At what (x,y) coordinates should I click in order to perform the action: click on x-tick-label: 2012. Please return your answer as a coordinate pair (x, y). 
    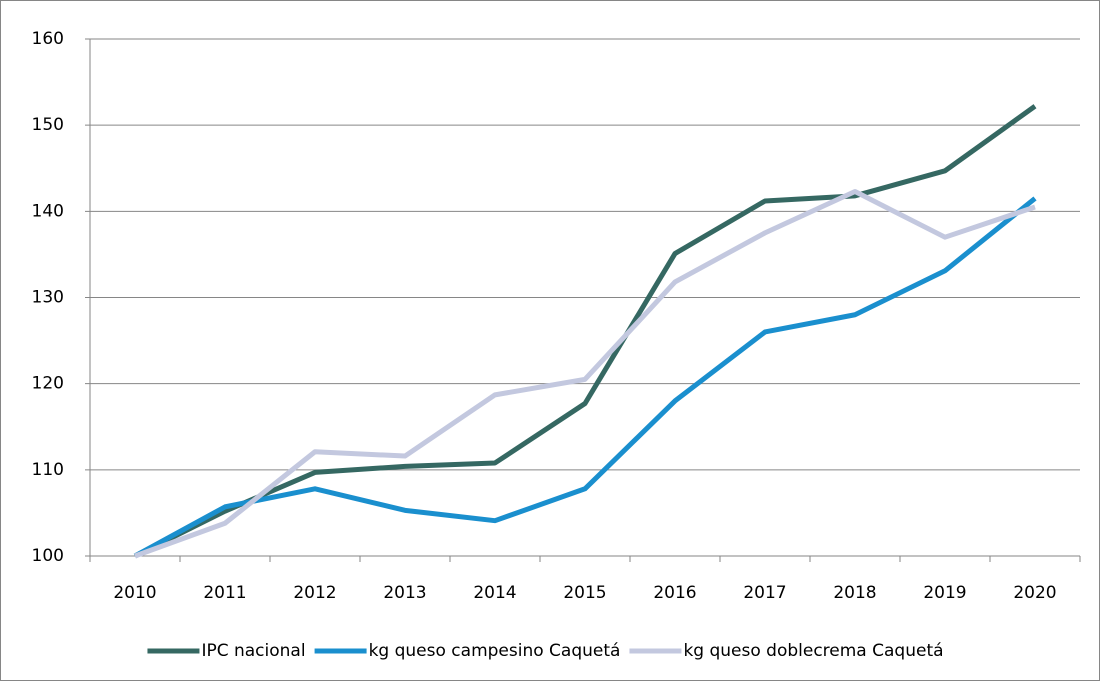
    Looking at the image, I should click on (314, 593).